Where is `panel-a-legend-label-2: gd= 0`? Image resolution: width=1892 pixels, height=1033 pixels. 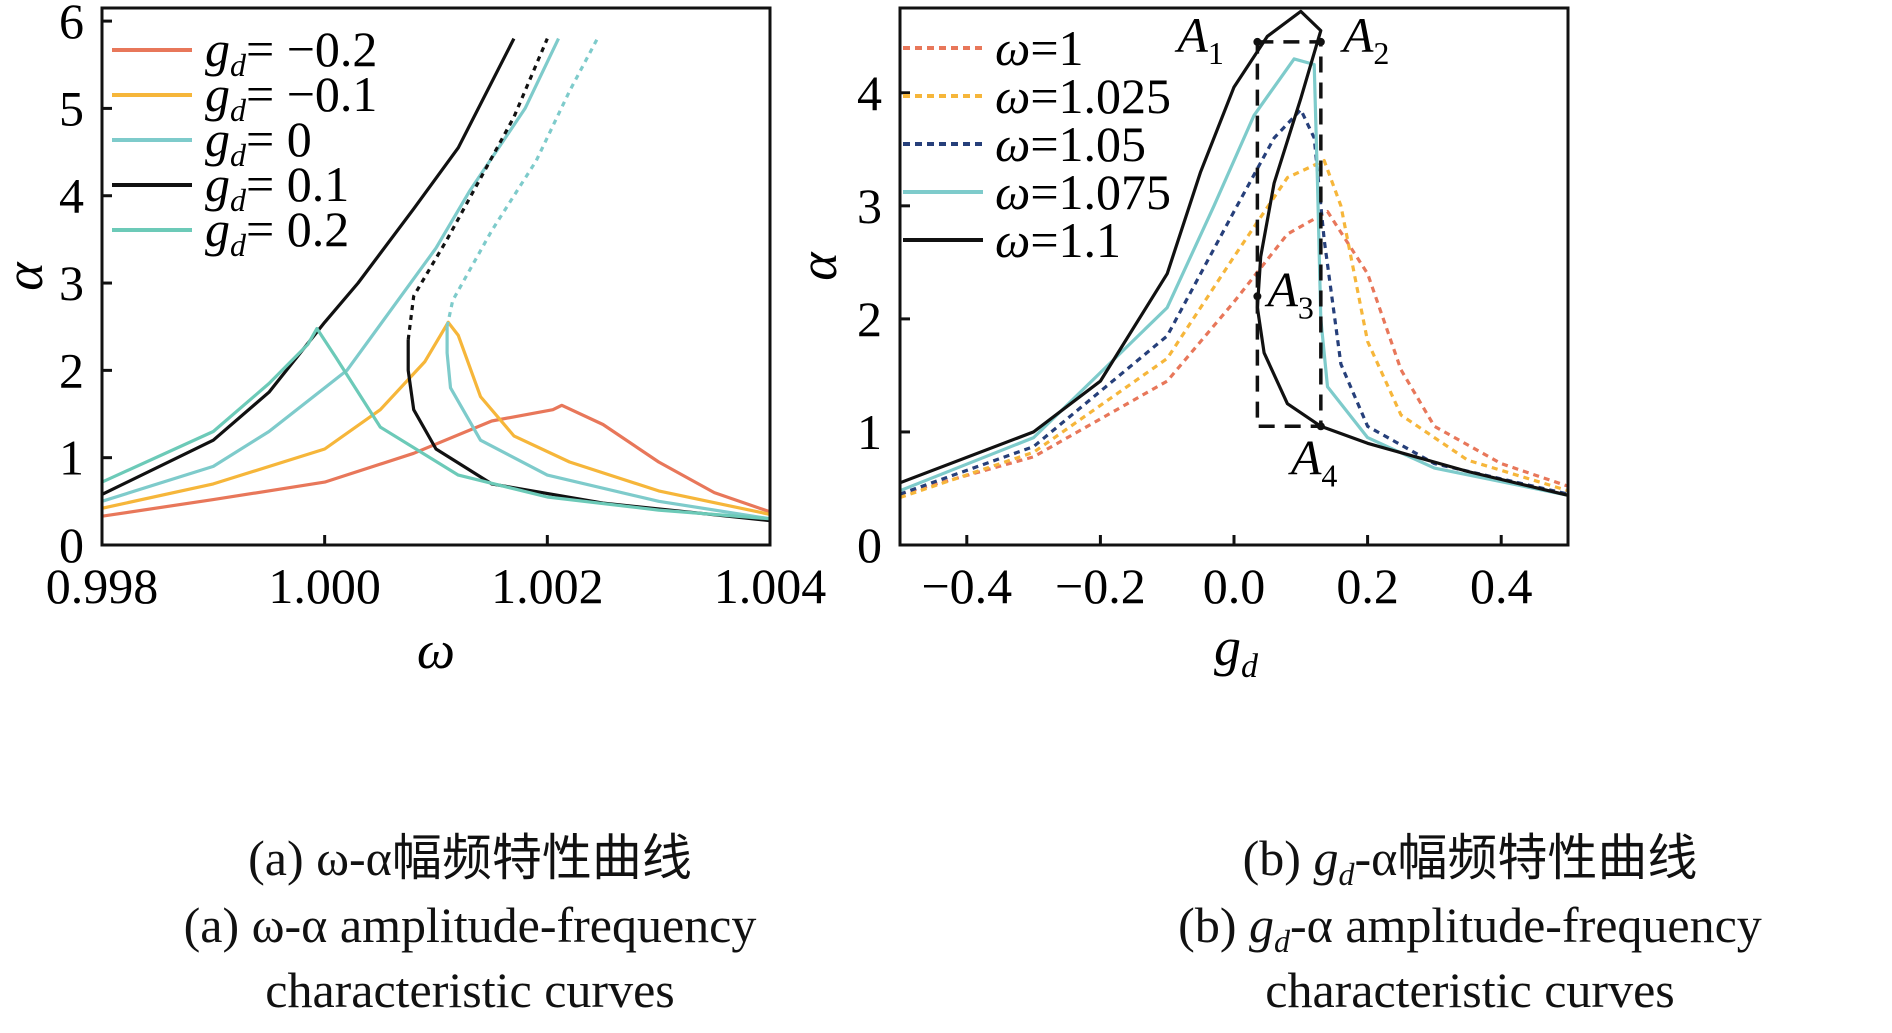 panel-a-legend-label-2: gd= 0 is located at coordinates (258, 142).